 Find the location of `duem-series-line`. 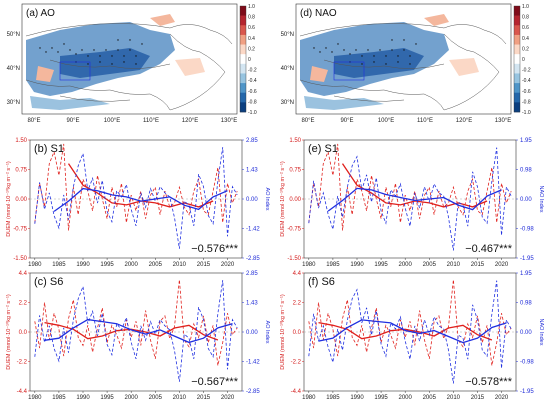

duem-series-line is located at coordinates (136, 322).